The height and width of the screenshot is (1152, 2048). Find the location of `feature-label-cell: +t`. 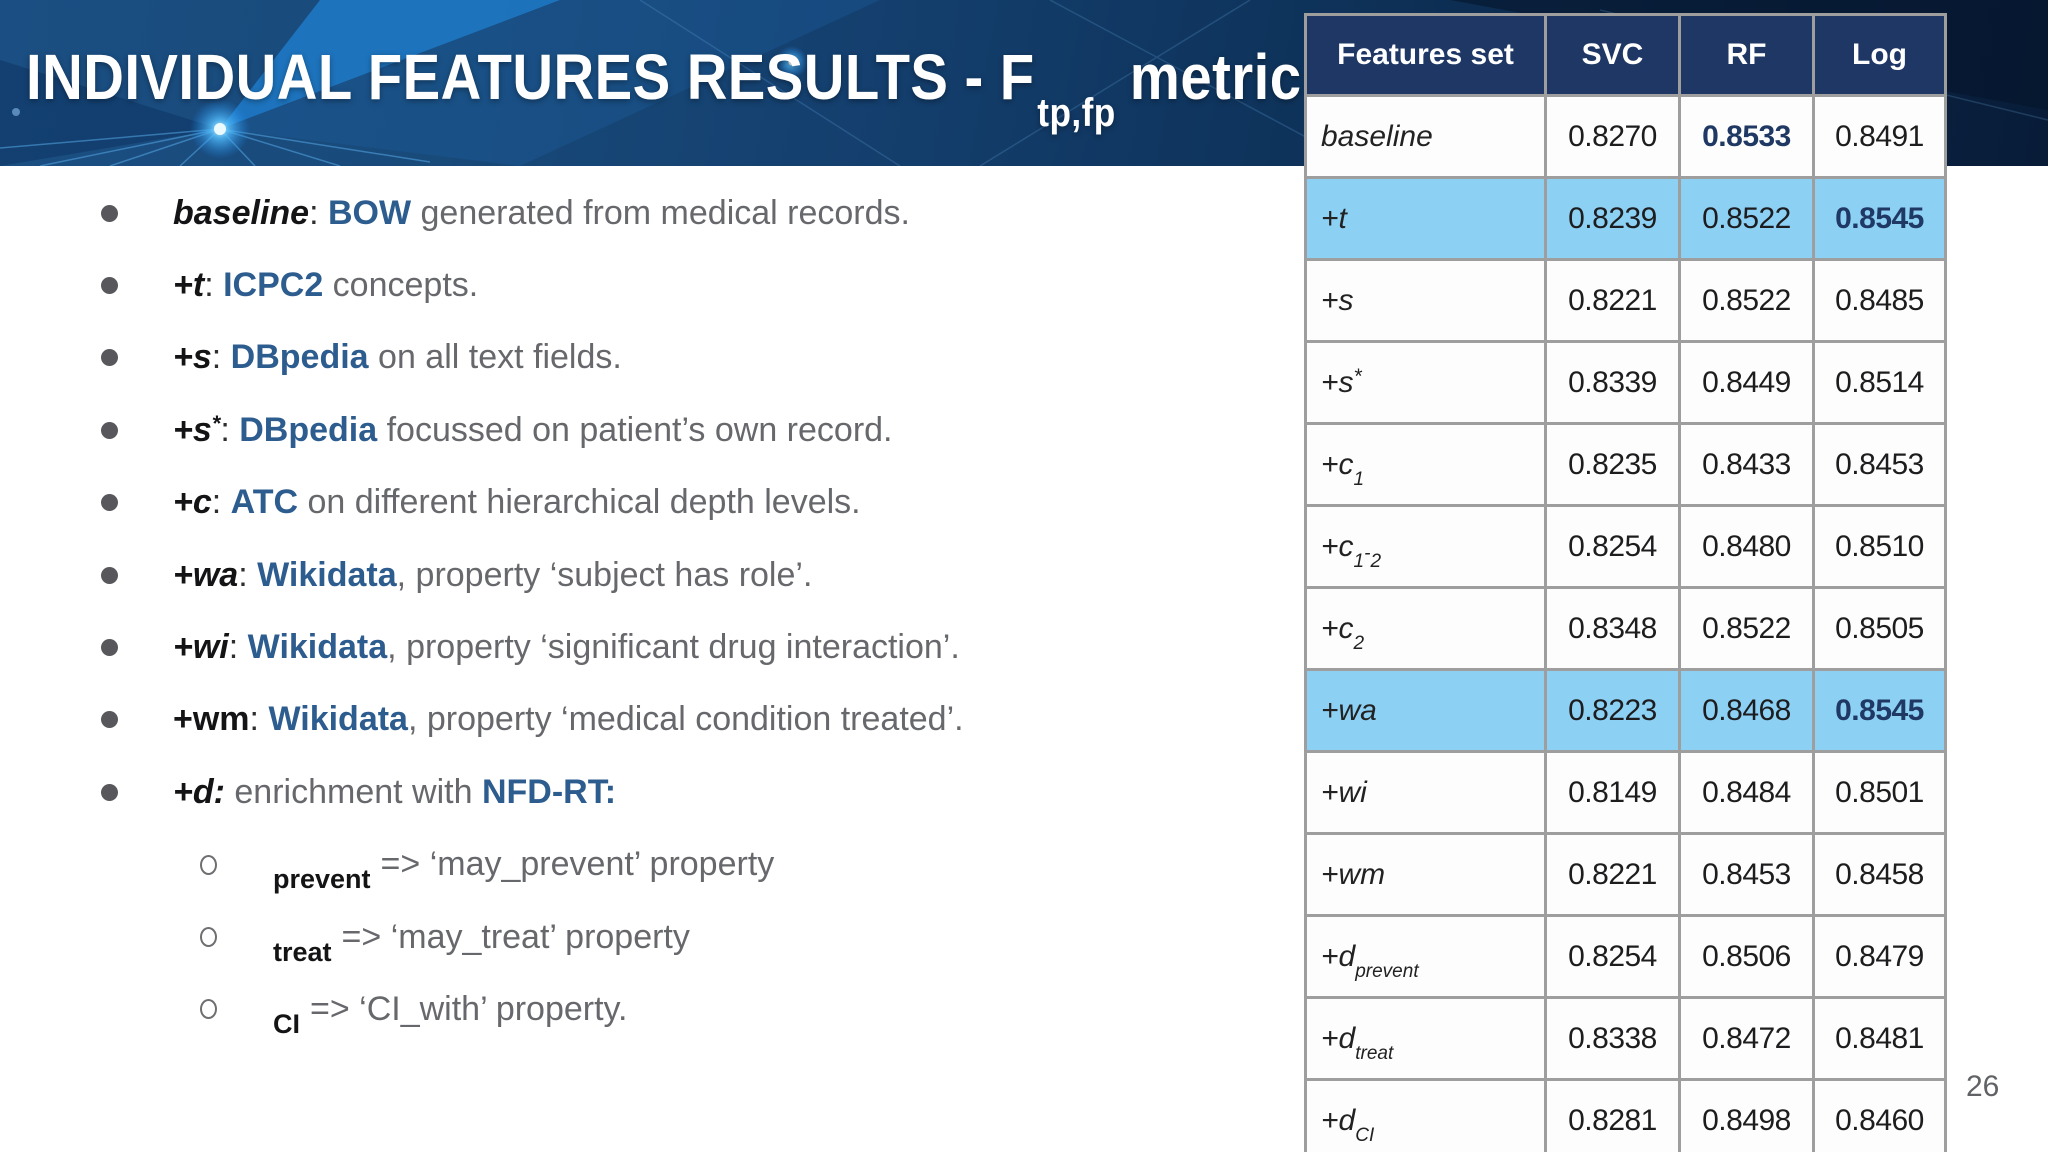

feature-label-cell: +t is located at coordinates (1425, 218).